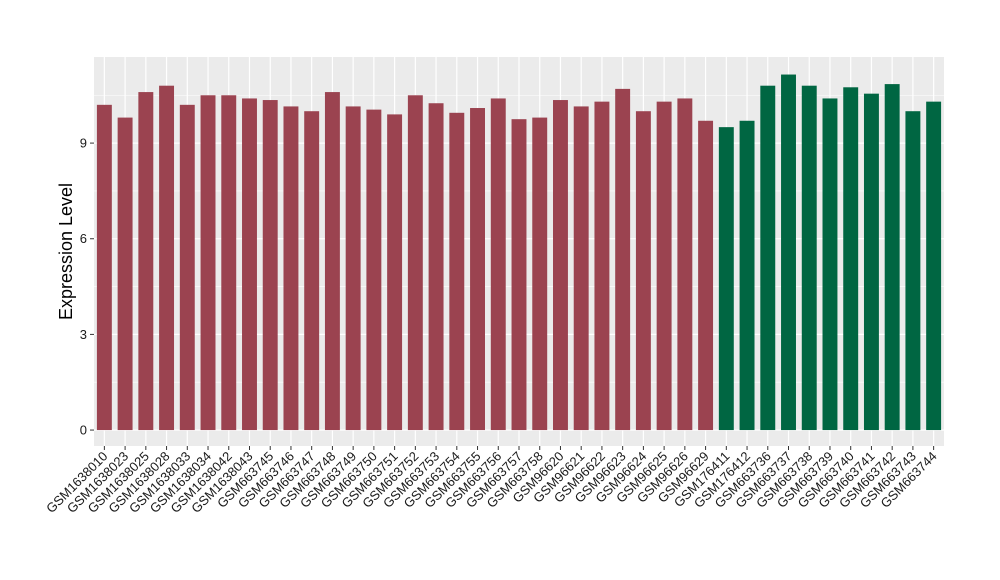 Image resolution: width=1000 pixels, height=580 pixels. What do you see at coordinates (83, 430) in the screenshot?
I see `y-tick-label: 0` at bounding box center [83, 430].